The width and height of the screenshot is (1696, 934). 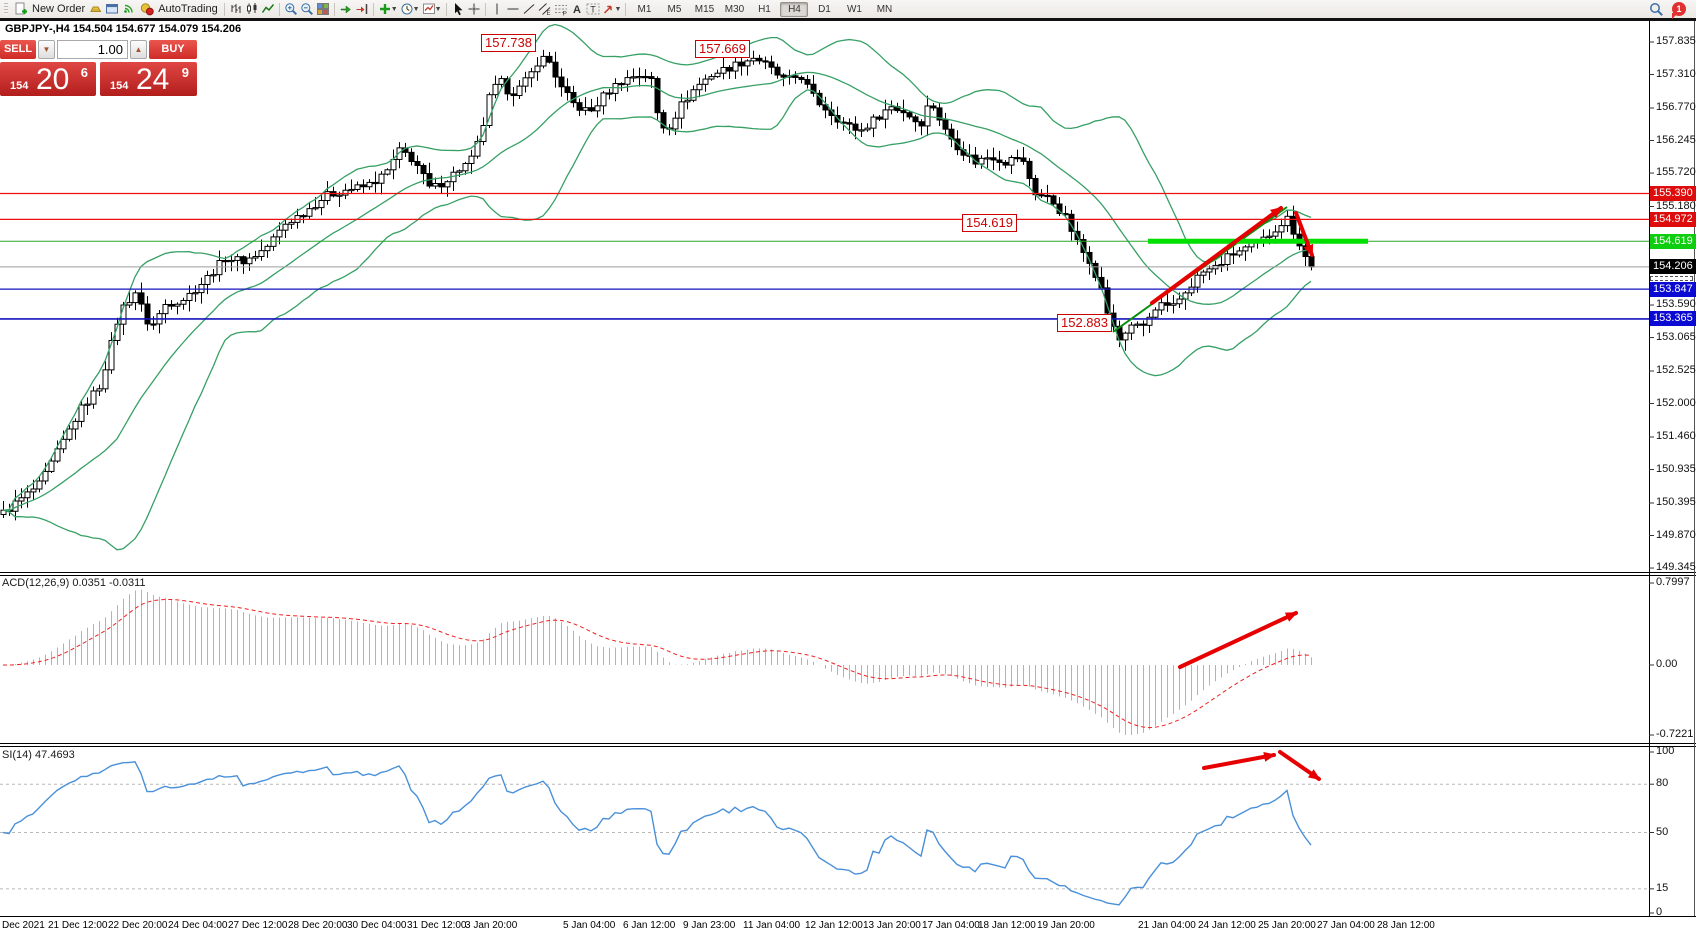 I want to click on sell-button: SELL, so click(x=18, y=49).